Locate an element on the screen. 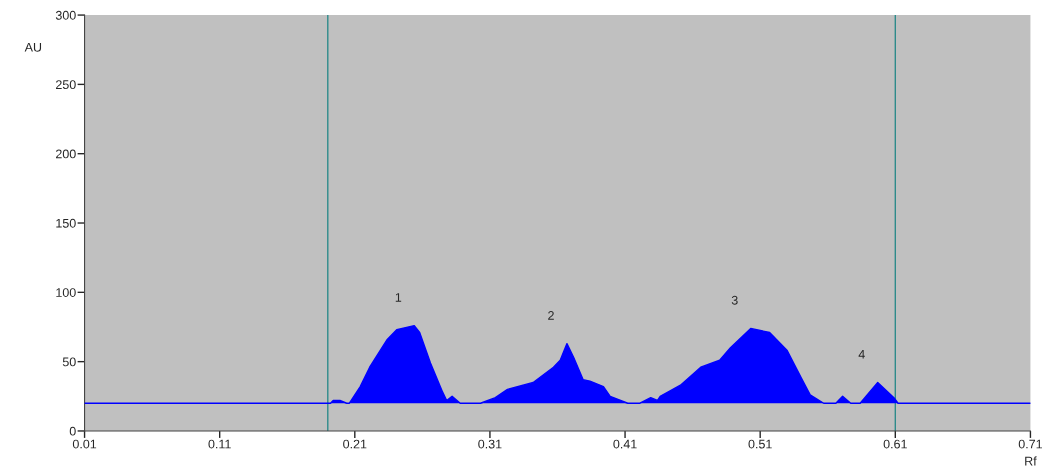 Image resolution: width=1044 pixels, height=471 pixels. y-tick-label: 0 is located at coordinates (72, 431).